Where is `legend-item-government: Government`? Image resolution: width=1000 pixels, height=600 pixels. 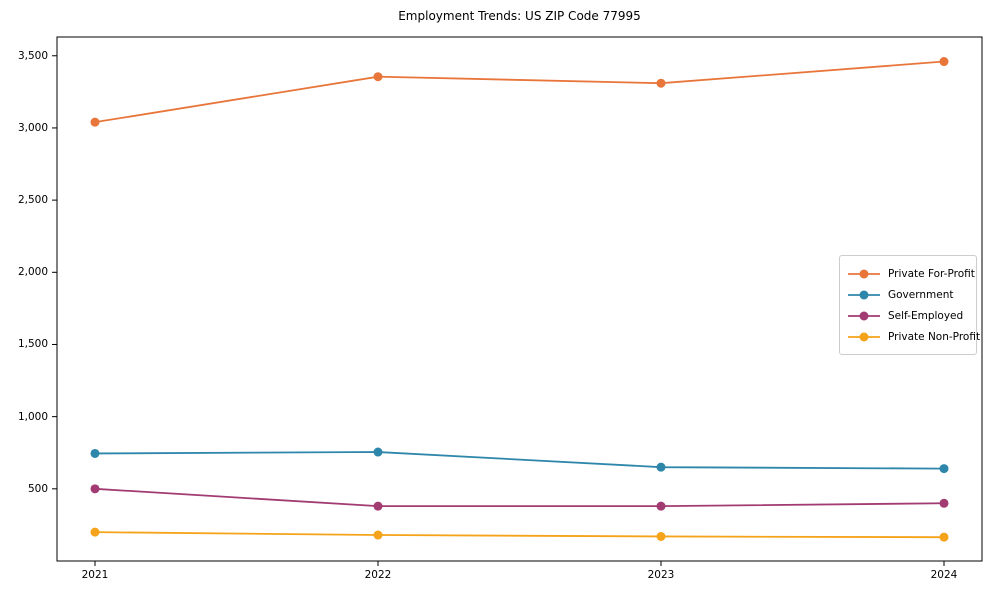
legend-item-government: Government is located at coordinates (908, 294).